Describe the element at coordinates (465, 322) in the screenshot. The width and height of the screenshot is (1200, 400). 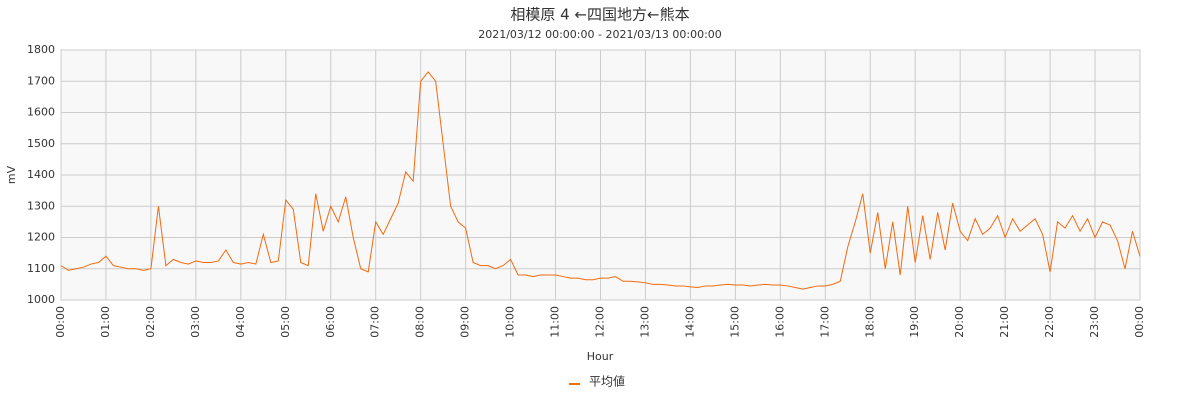
I see `x-tick-label: 09:00` at that location.